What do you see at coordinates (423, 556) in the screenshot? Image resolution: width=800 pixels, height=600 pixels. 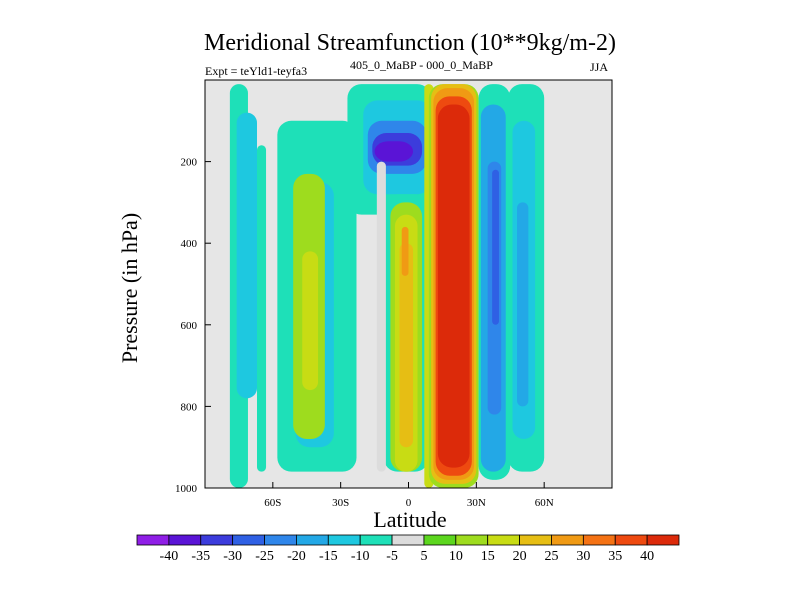 I see `colorbar-label-8: 5` at bounding box center [423, 556].